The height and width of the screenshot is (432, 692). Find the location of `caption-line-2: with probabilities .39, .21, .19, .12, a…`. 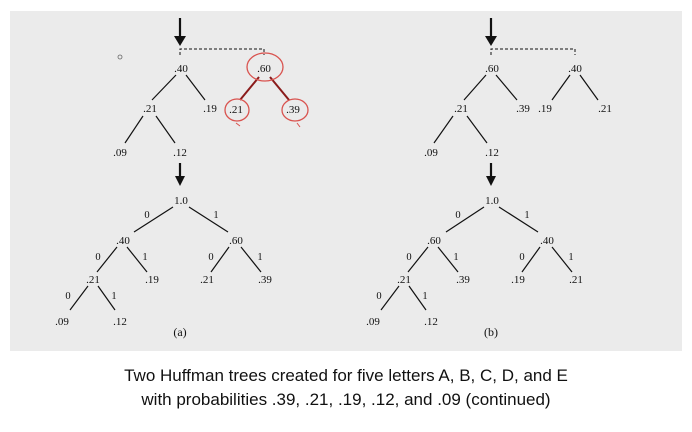

caption-line-2: with probabilities .39, .21, .19, .12, a… is located at coordinates (346, 399).